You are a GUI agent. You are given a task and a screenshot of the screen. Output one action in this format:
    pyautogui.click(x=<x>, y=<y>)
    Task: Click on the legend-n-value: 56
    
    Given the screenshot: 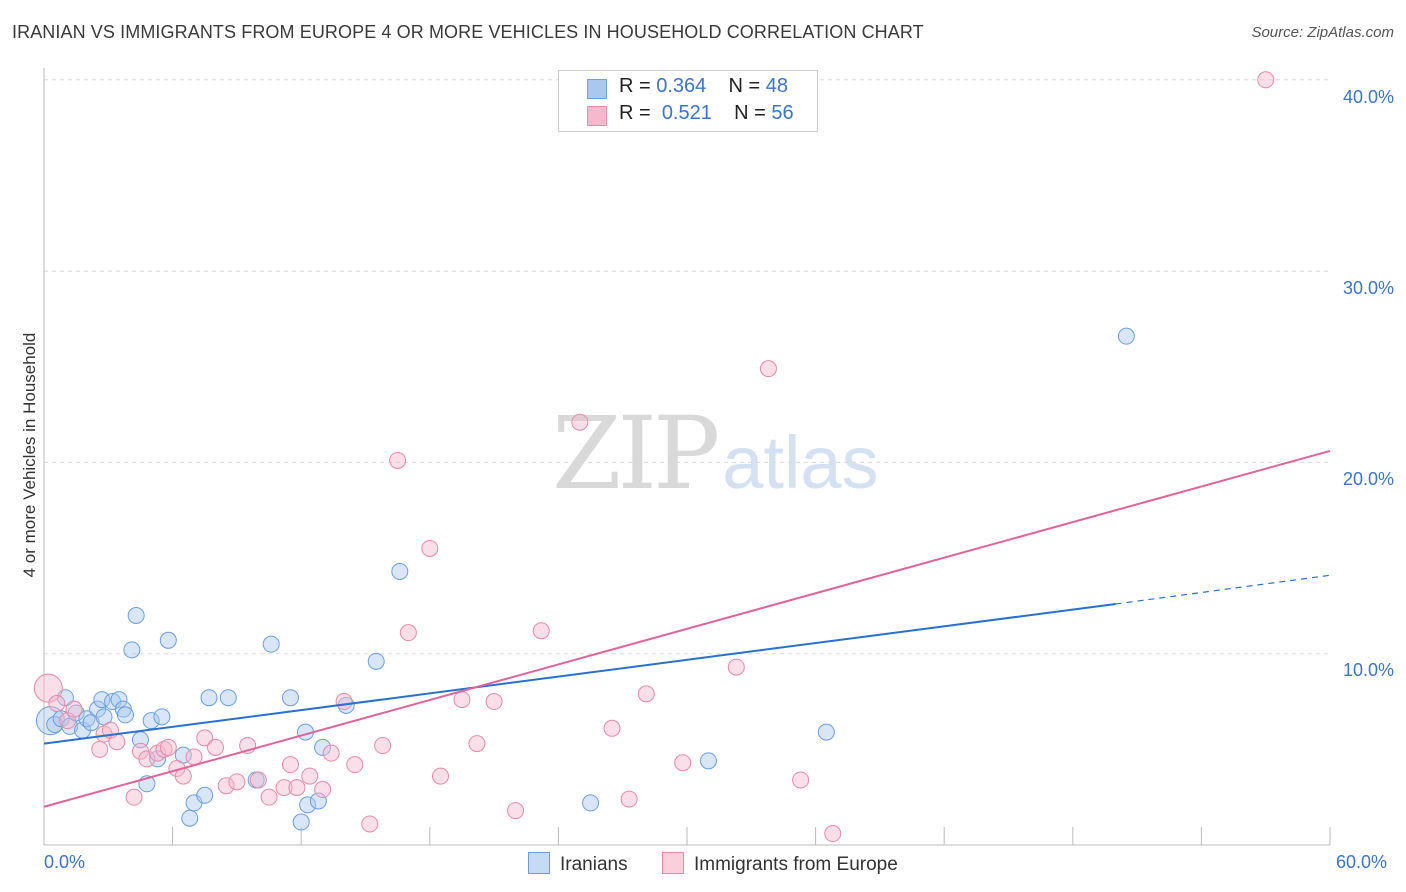 What is the action you would take?
    pyautogui.click(x=782, y=113)
    